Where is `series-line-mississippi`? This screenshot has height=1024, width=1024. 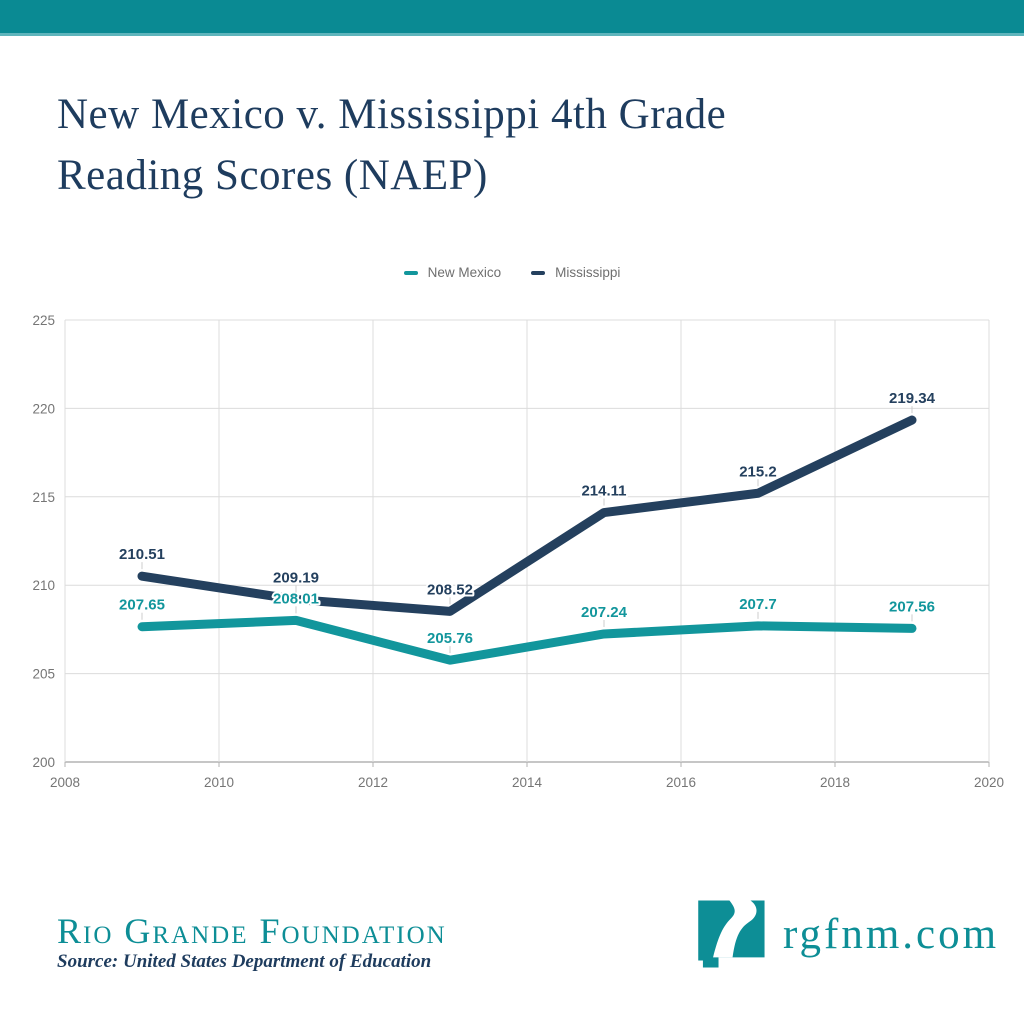 series-line-mississippi is located at coordinates (527, 515).